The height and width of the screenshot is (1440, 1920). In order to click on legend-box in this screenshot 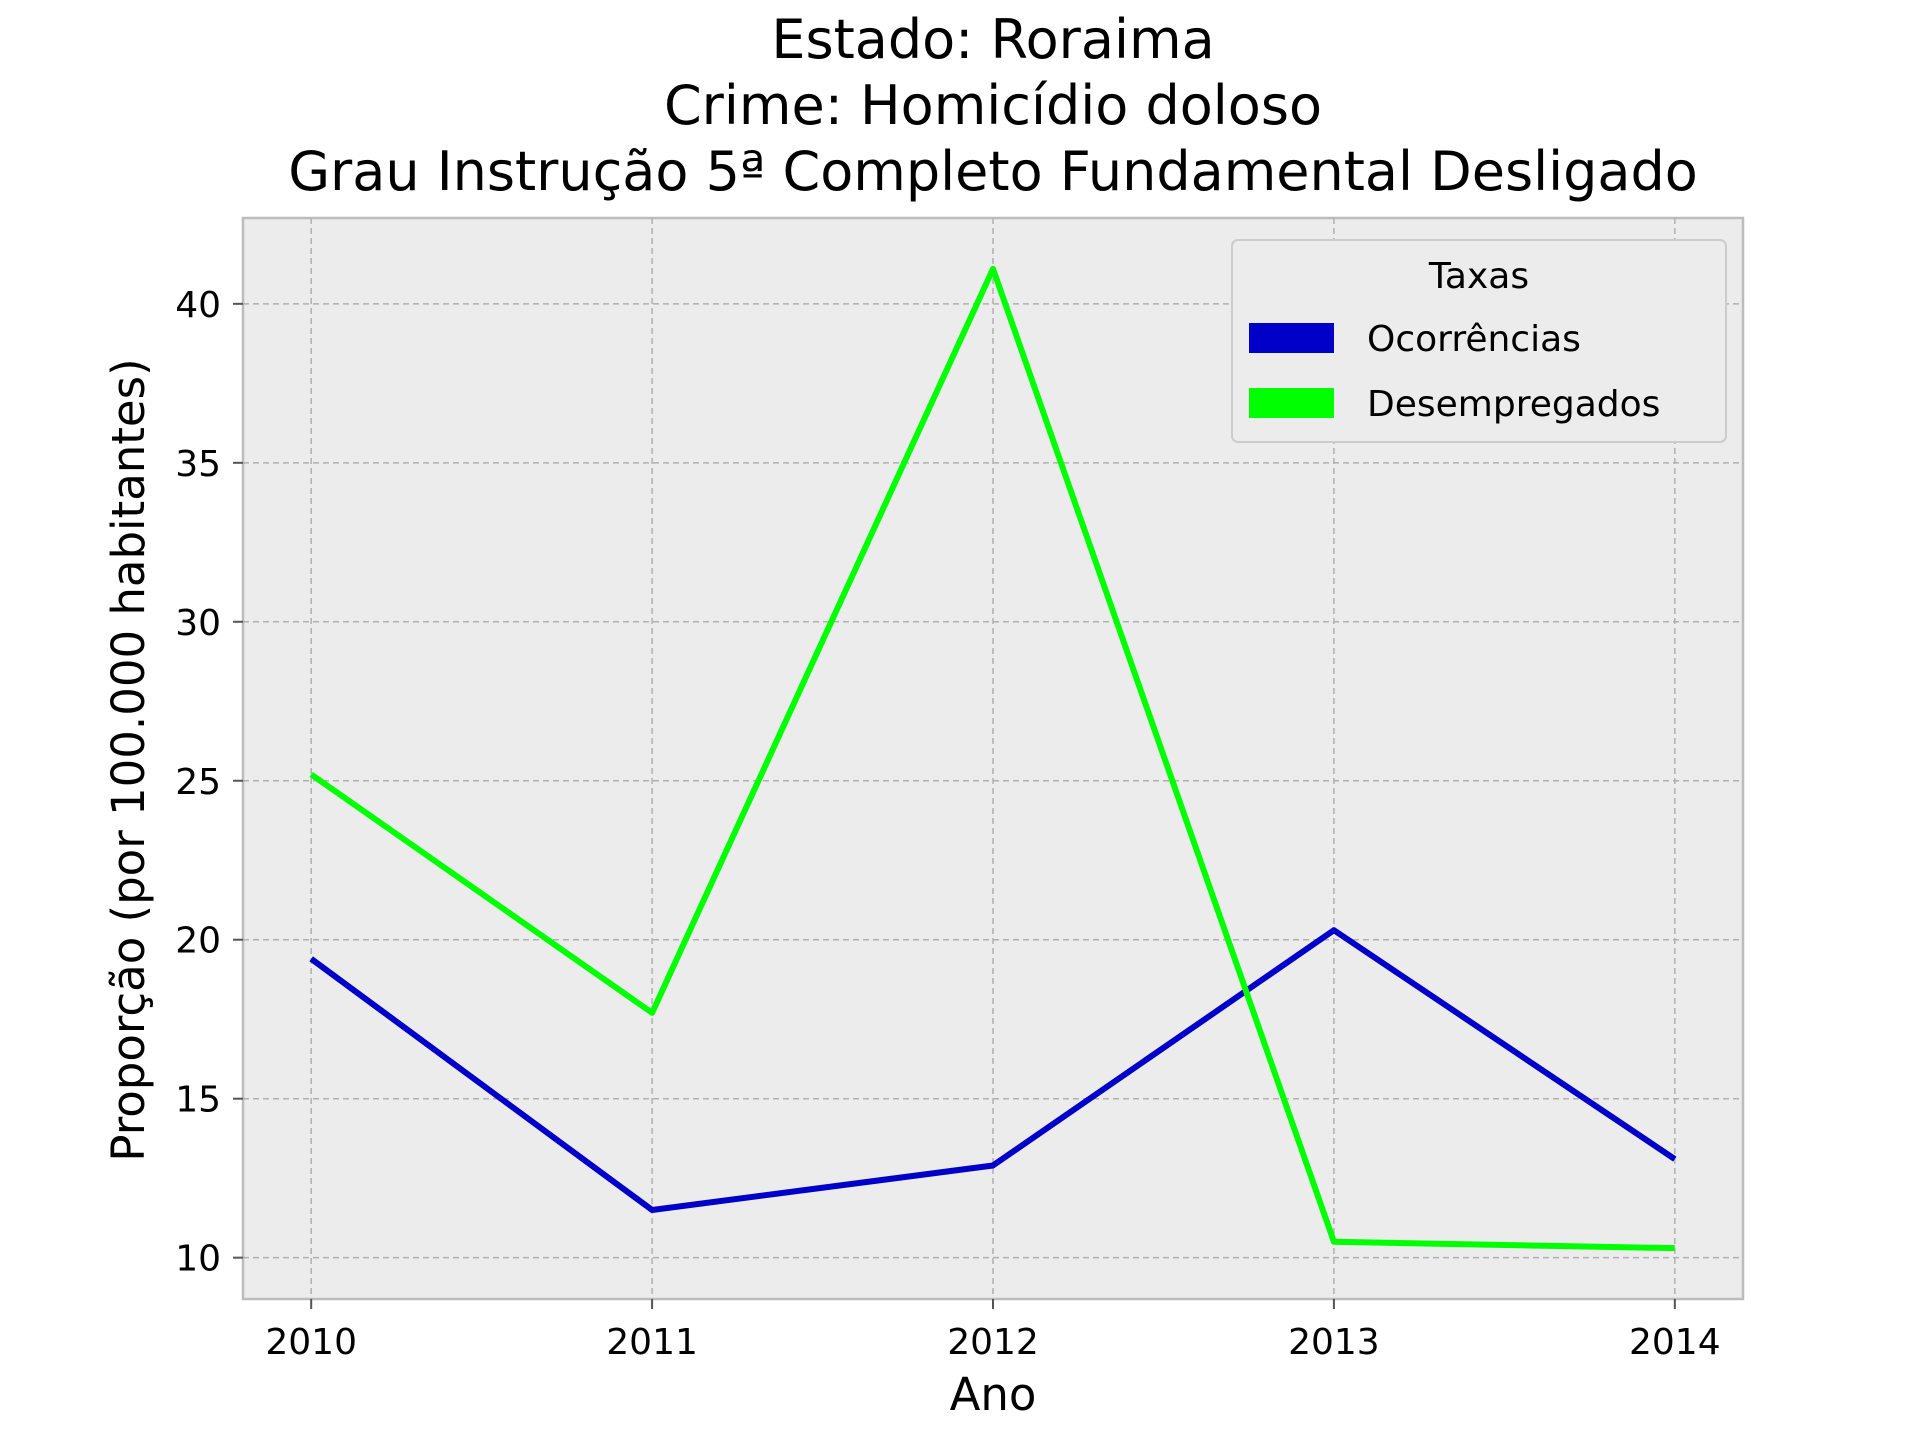, I will do `click(1479, 341)`.